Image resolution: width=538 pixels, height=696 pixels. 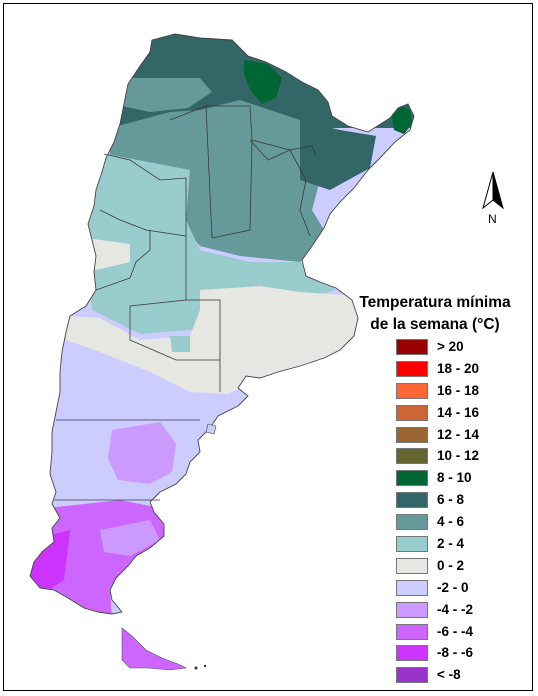 What do you see at coordinates (142, 453) in the screenshot?
I see `zone-minus4-minus2-central` at bounding box center [142, 453].